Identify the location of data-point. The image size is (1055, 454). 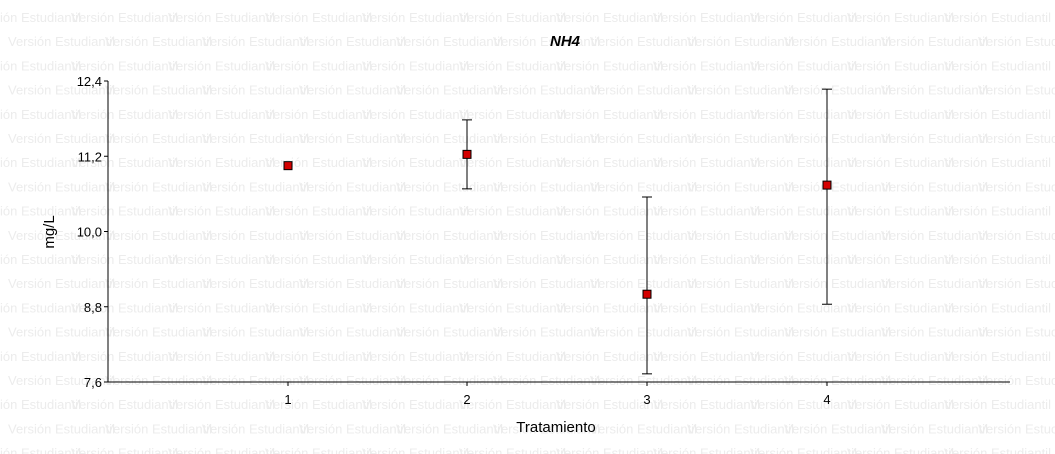
(827, 185).